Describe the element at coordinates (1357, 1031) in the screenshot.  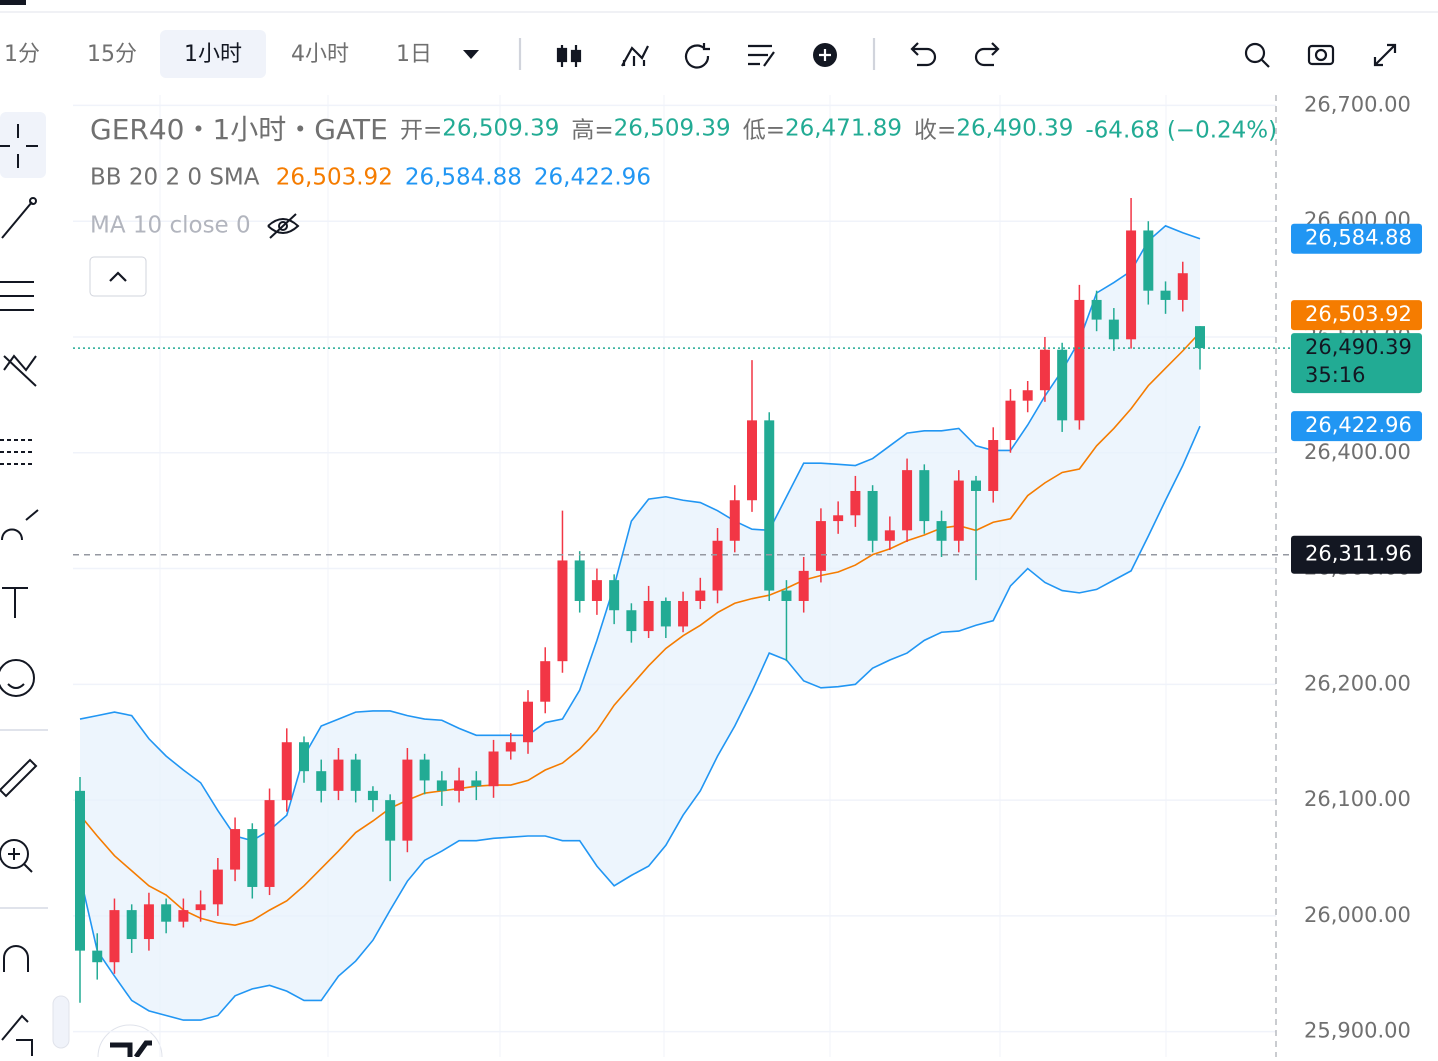
I see `y-tick-label: 25,900.00` at that location.